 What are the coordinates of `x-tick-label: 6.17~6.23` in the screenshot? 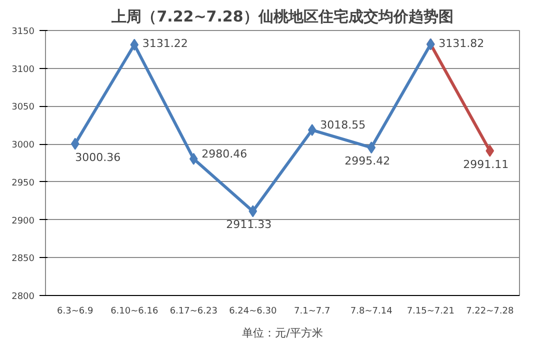 It's located at (194, 311).